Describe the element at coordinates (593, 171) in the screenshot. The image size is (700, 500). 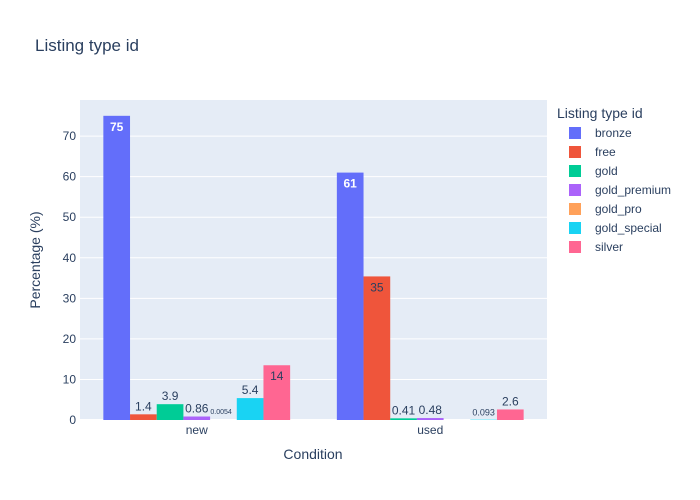
I see `legend-item-gold: gold` at that location.